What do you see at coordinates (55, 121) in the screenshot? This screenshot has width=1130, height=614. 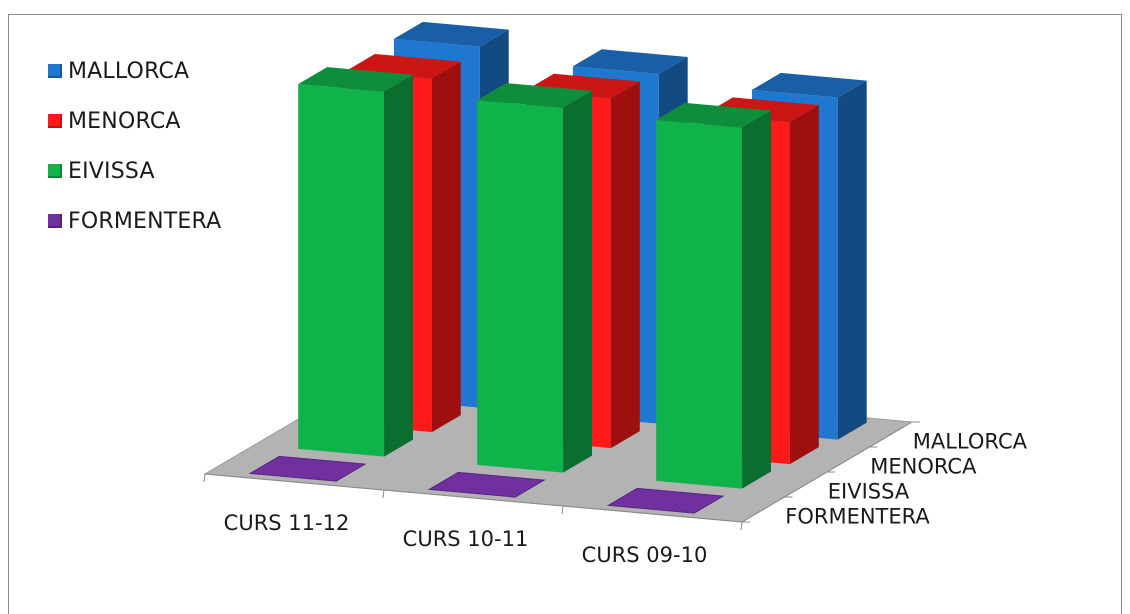 I see `legend-swatch-menorca` at bounding box center [55, 121].